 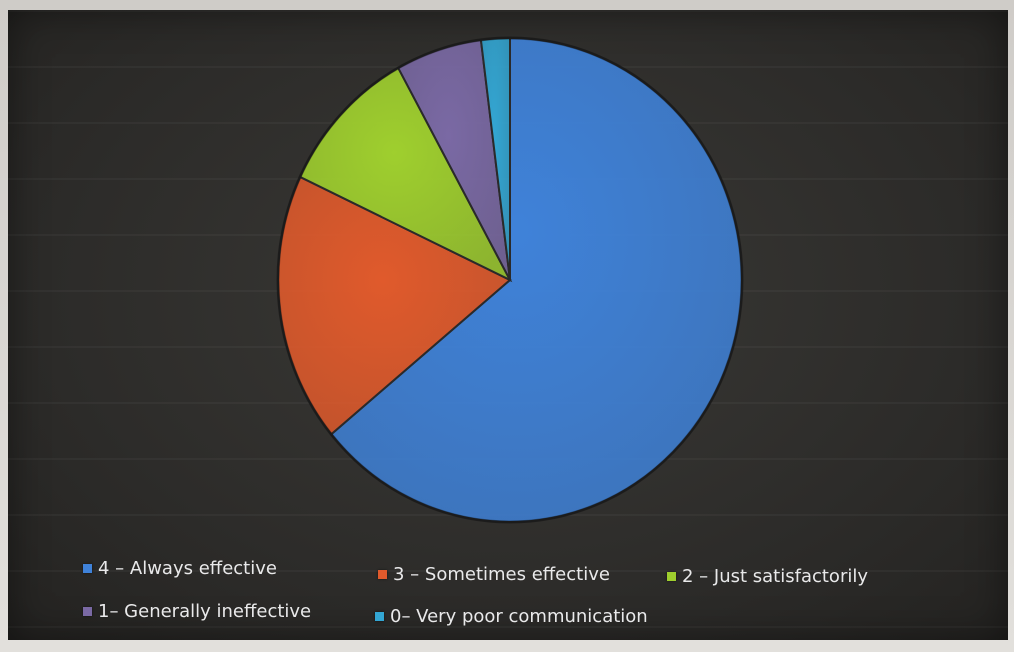 What do you see at coordinates (501, 574) in the screenshot?
I see `legend-label-sometimes-effective: 3 – Sometimes effective` at bounding box center [501, 574].